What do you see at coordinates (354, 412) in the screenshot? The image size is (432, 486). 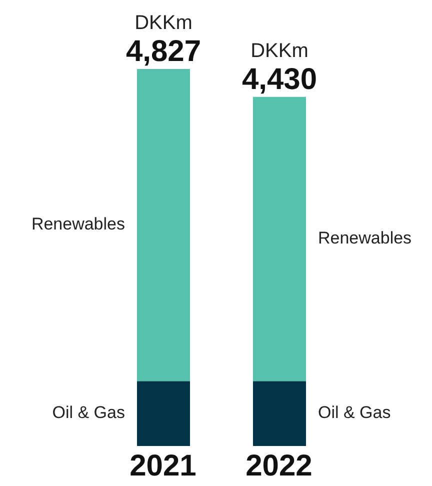 I see `text: Oil & Gas` at bounding box center [354, 412].